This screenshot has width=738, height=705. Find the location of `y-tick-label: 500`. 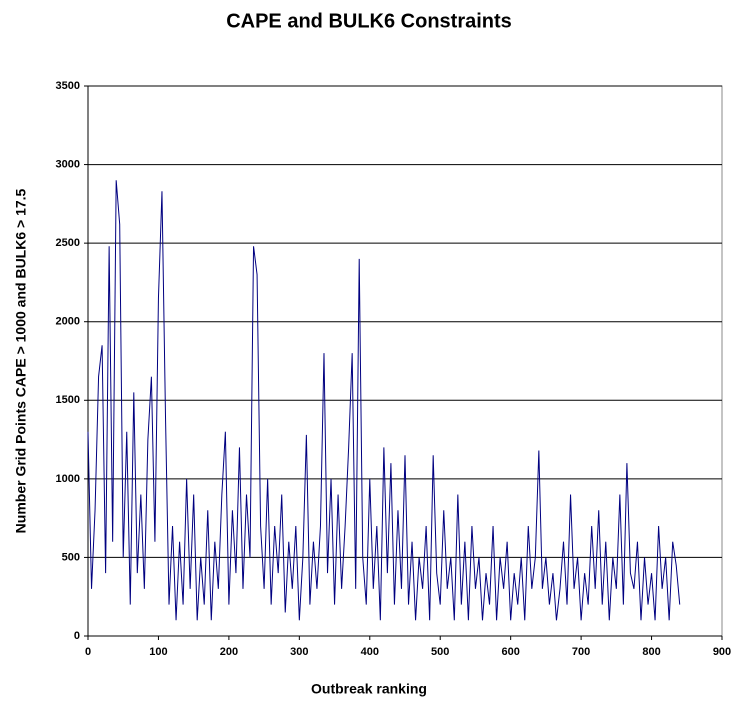

y-tick-label: 500 is located at coordinates (71, 557).